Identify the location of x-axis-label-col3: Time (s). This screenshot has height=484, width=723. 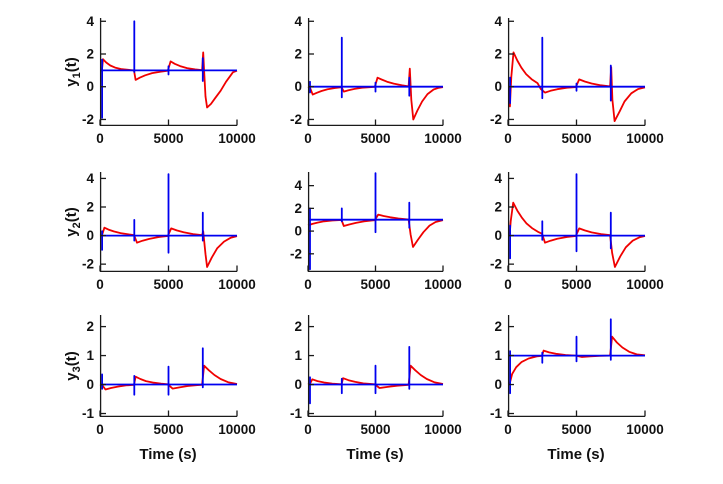
(576, 454).